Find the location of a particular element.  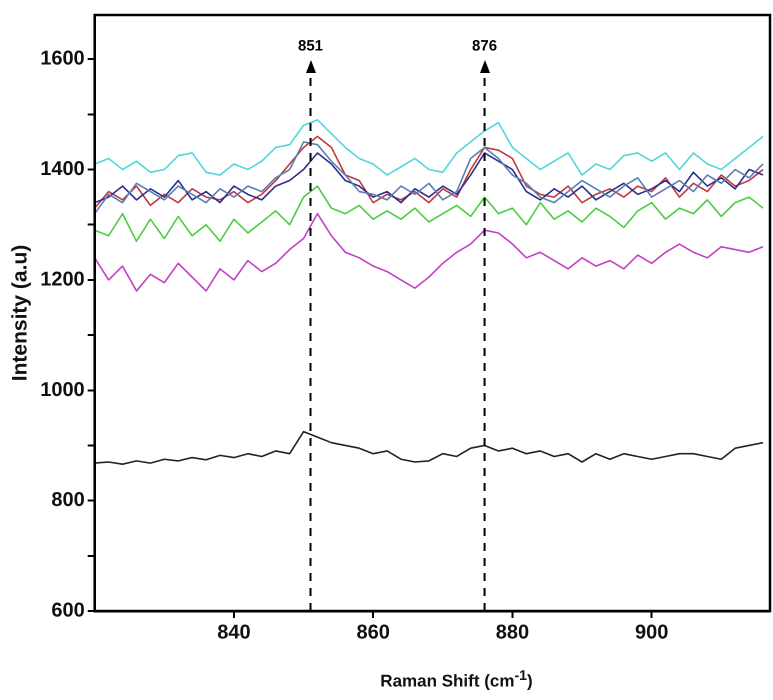

y-tick-label: 1600 is located at coordinates (62, 59).